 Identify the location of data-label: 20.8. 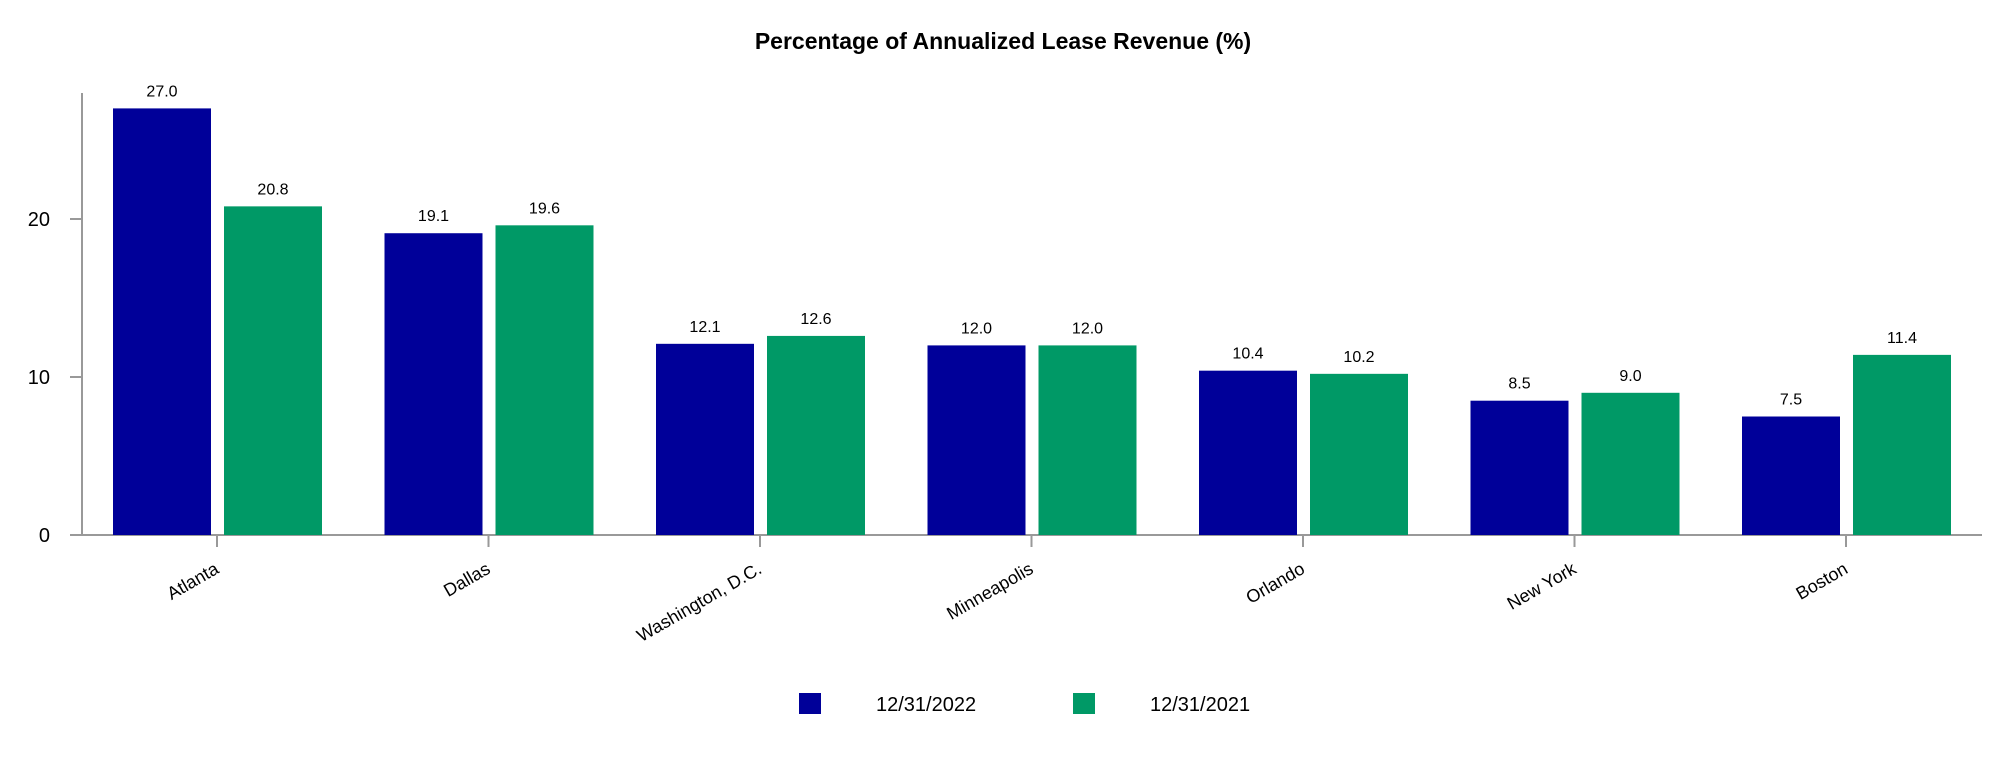
(272, 189).